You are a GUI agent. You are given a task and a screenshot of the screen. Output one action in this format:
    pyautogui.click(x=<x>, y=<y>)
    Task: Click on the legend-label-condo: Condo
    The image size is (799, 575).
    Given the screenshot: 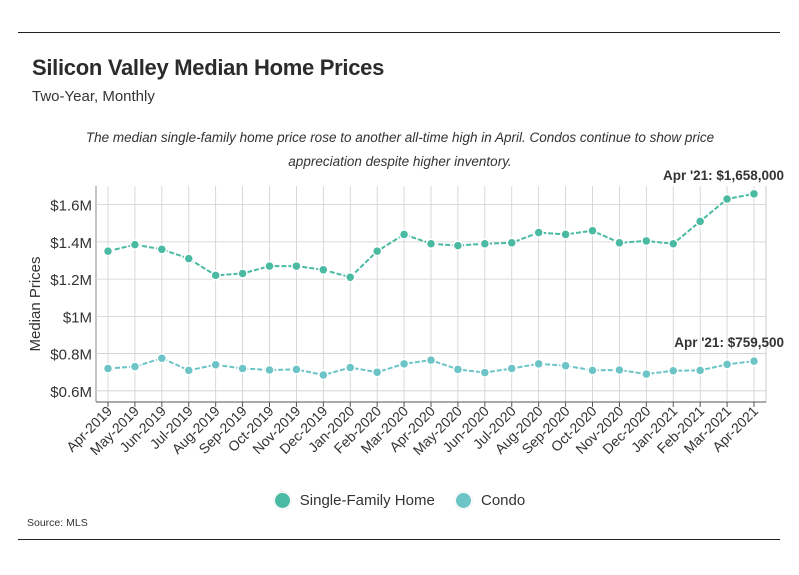 What is the action you would take?
    pyautogui.click(x=503, y=500)
    